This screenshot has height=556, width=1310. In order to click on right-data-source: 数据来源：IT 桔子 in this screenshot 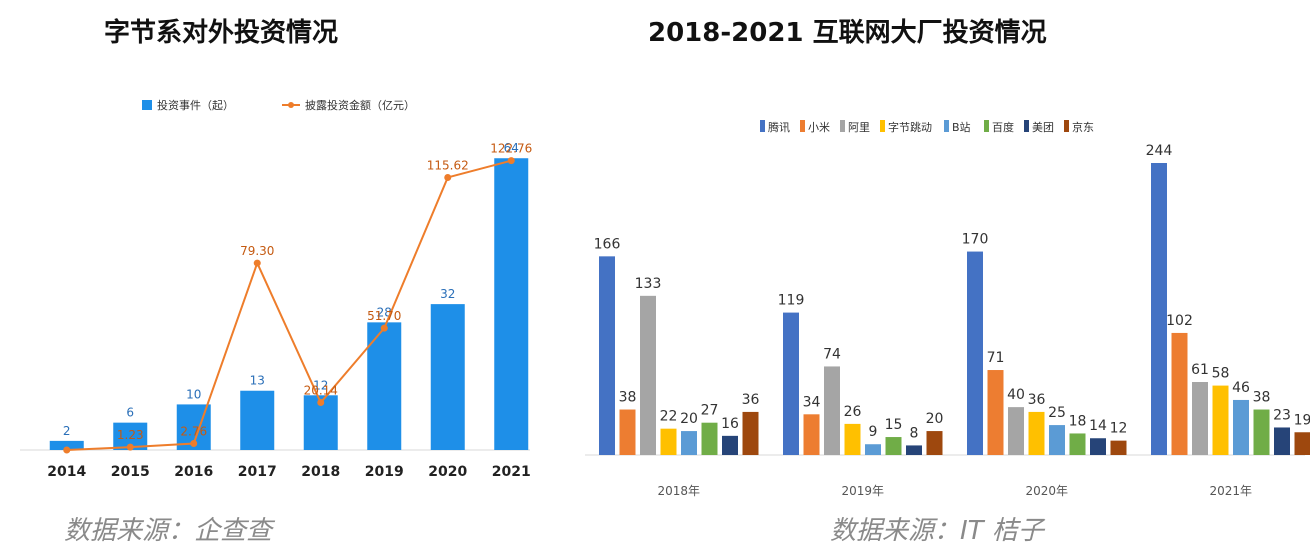, I will do `click(937, 531)`.